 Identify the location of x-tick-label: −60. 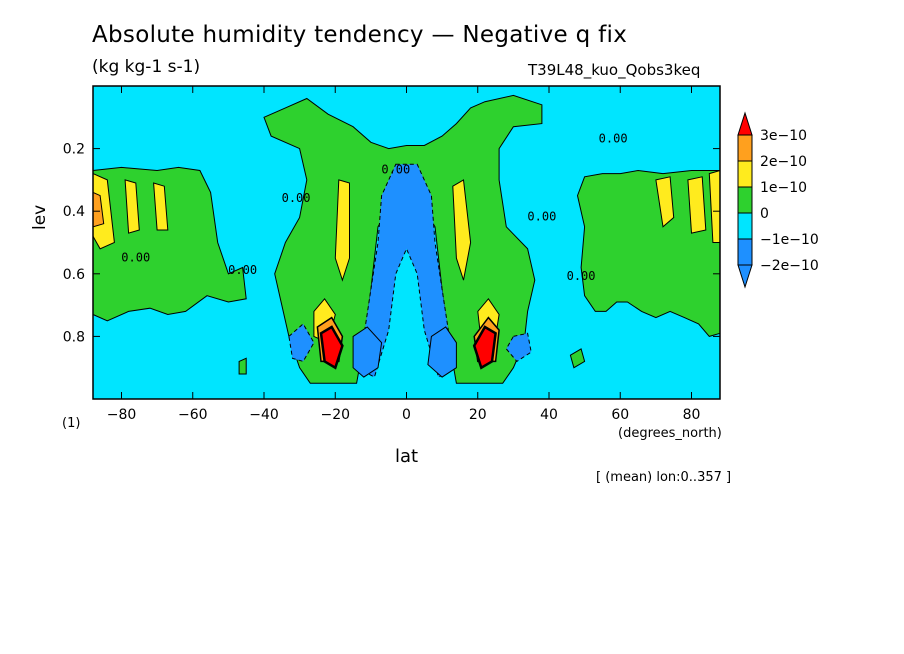
(193, 415).